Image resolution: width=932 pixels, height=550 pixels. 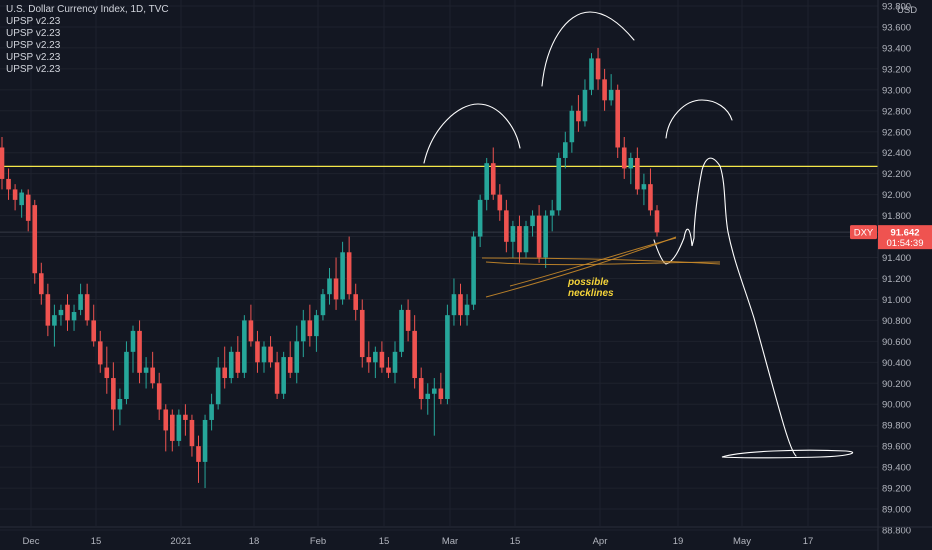 What do you see at coordinates (896, 111) in the screenshot?
I see `y-tick-label: 92.800` at bounding box center [896, 111].